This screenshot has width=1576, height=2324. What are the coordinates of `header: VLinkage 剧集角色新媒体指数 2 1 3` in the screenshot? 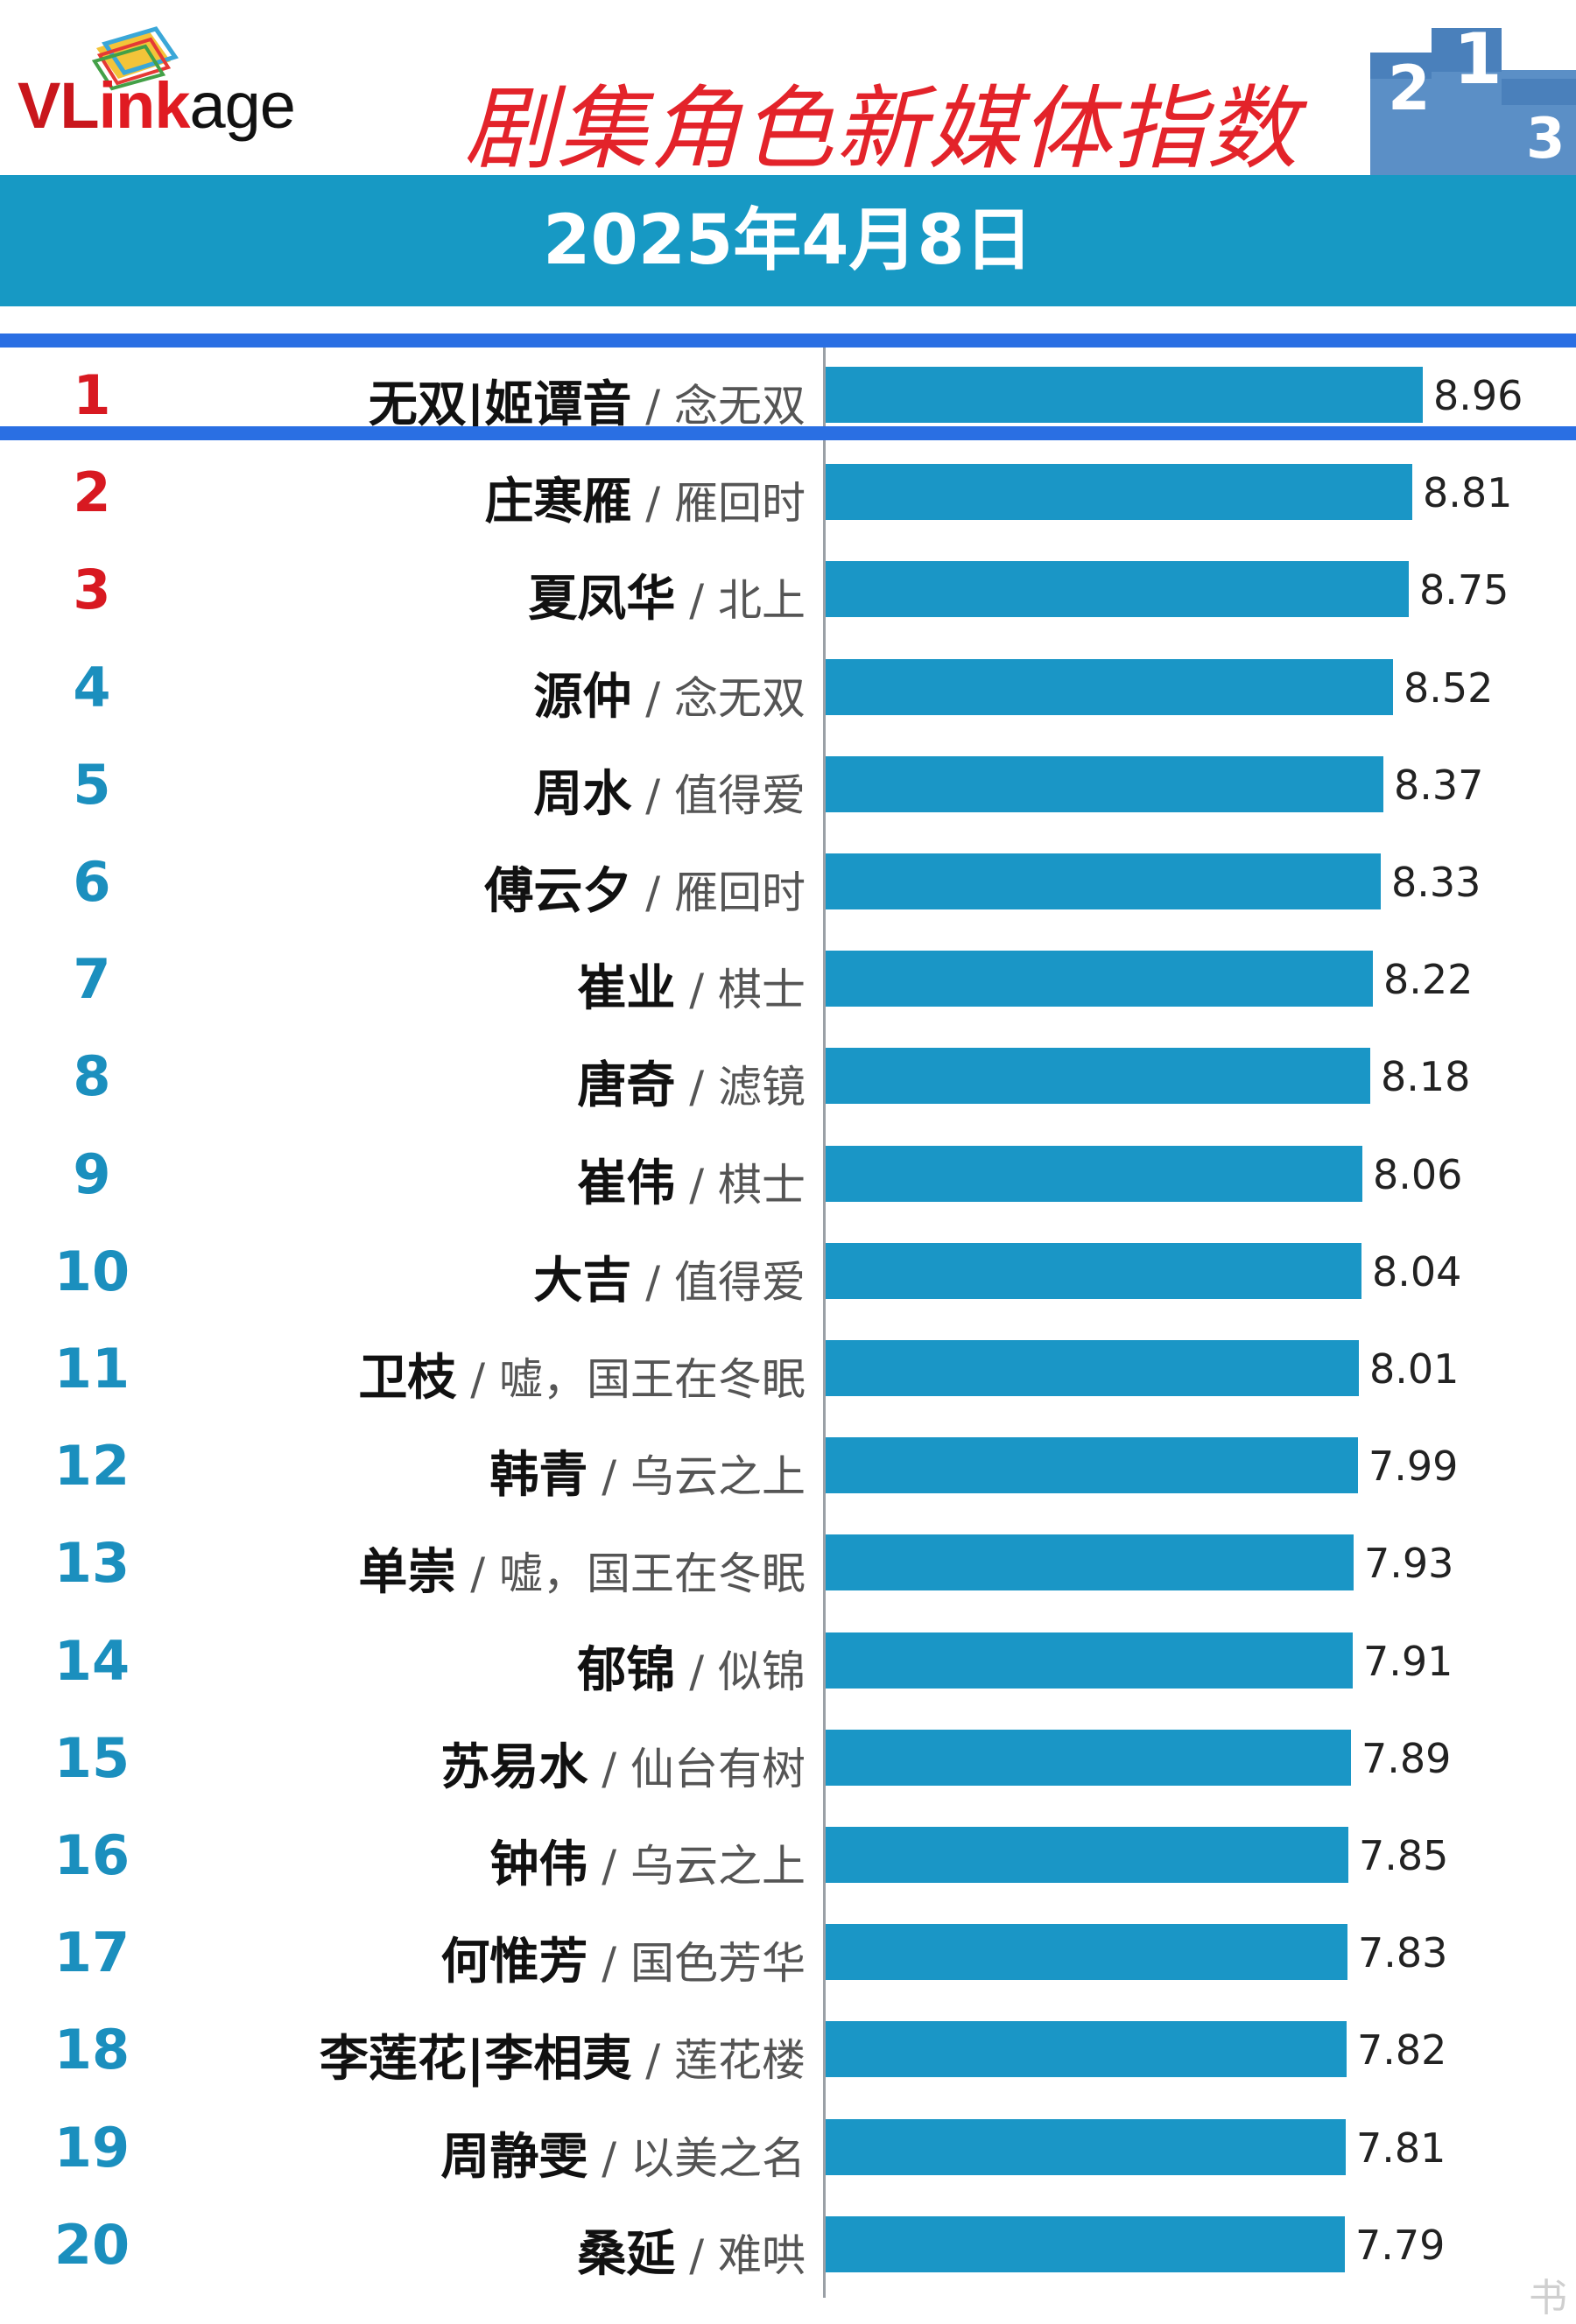 It's located at (788, 91).